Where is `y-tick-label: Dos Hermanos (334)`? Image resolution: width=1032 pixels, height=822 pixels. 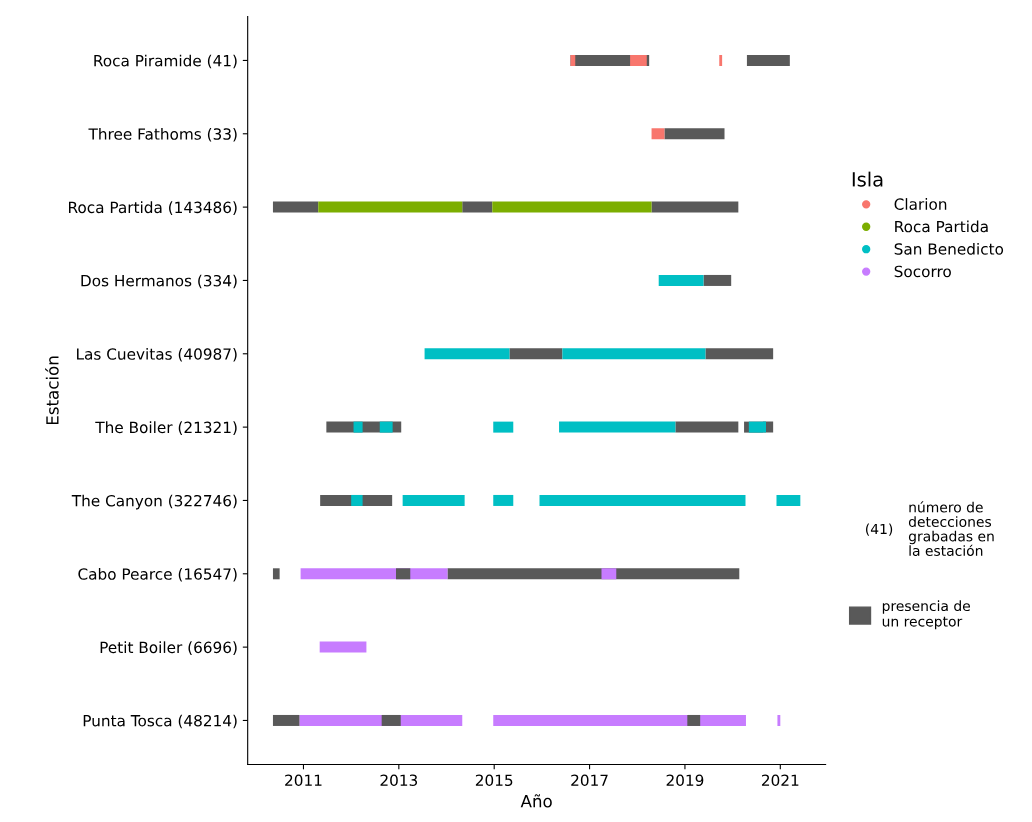
y-tick-label: Dos Hermanos (334) is located at coordinates (159, 281).